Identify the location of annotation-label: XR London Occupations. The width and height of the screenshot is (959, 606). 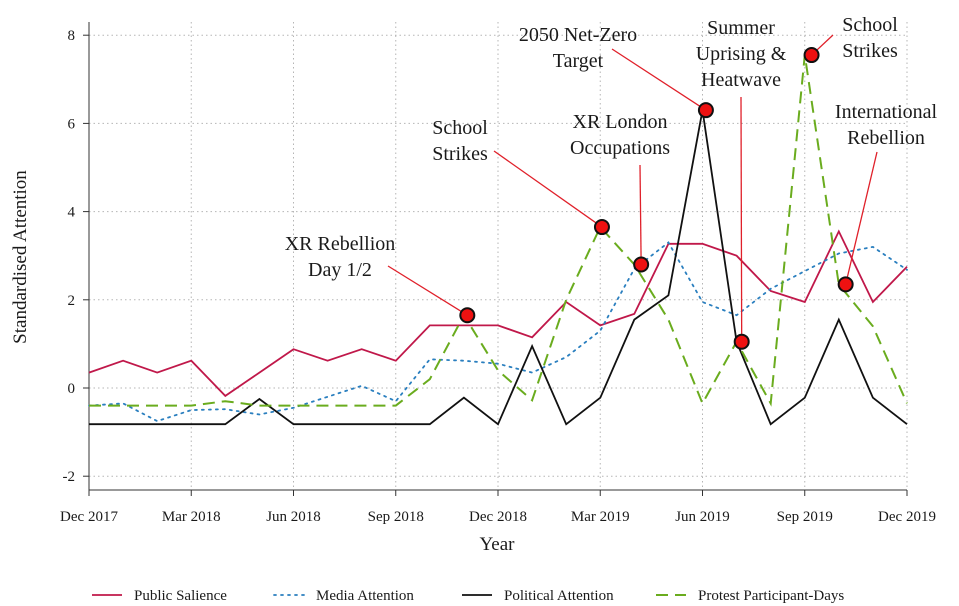
(620, 135).